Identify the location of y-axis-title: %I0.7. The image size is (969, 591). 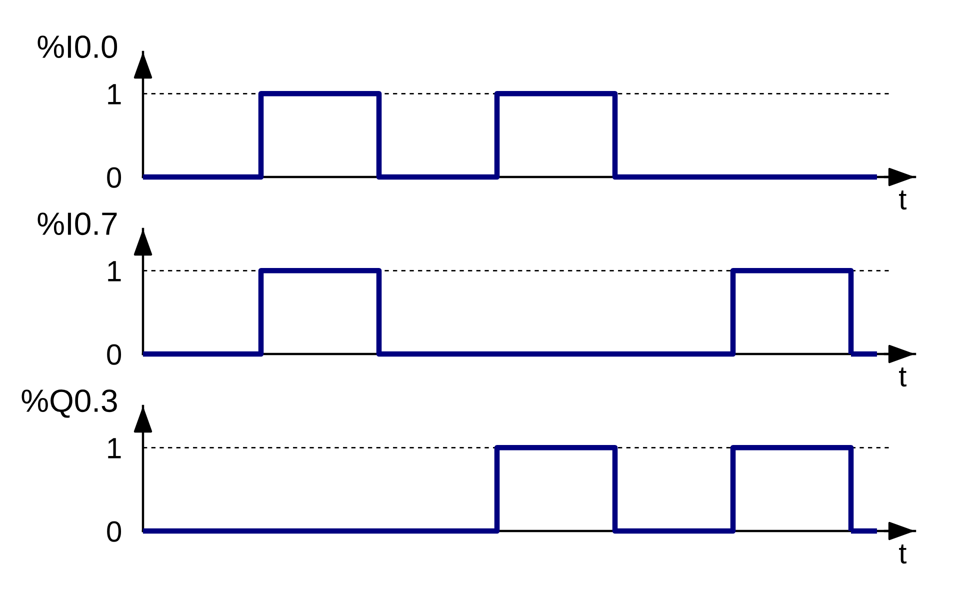
(77, 224).